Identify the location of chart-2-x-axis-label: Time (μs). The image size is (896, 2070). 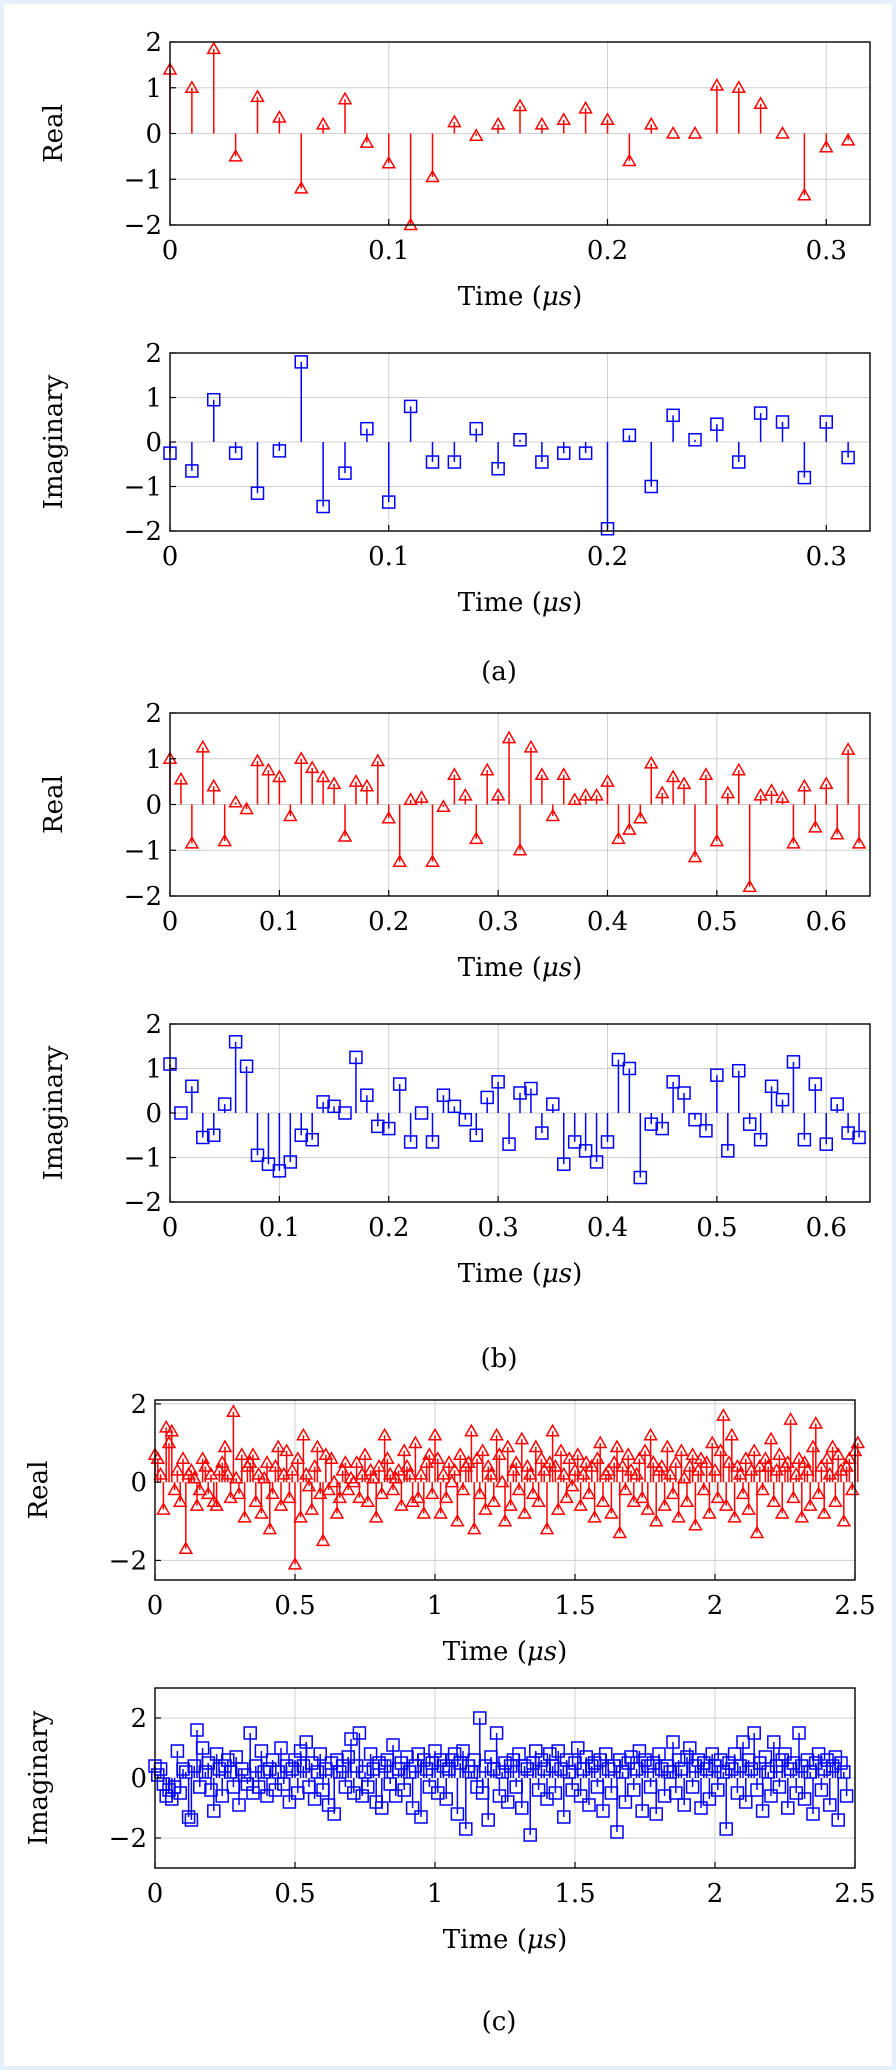
(520, 968).